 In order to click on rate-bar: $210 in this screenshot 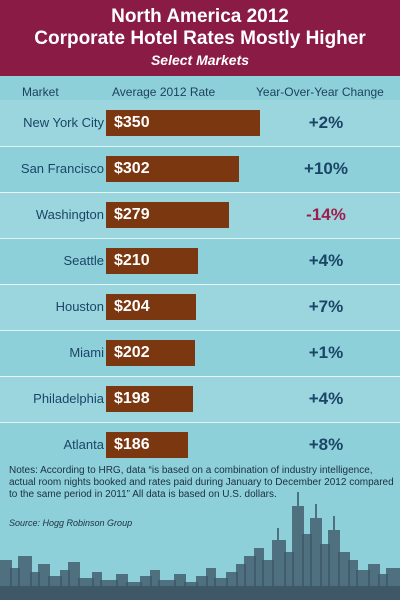, I will do `click(152, 261)`.